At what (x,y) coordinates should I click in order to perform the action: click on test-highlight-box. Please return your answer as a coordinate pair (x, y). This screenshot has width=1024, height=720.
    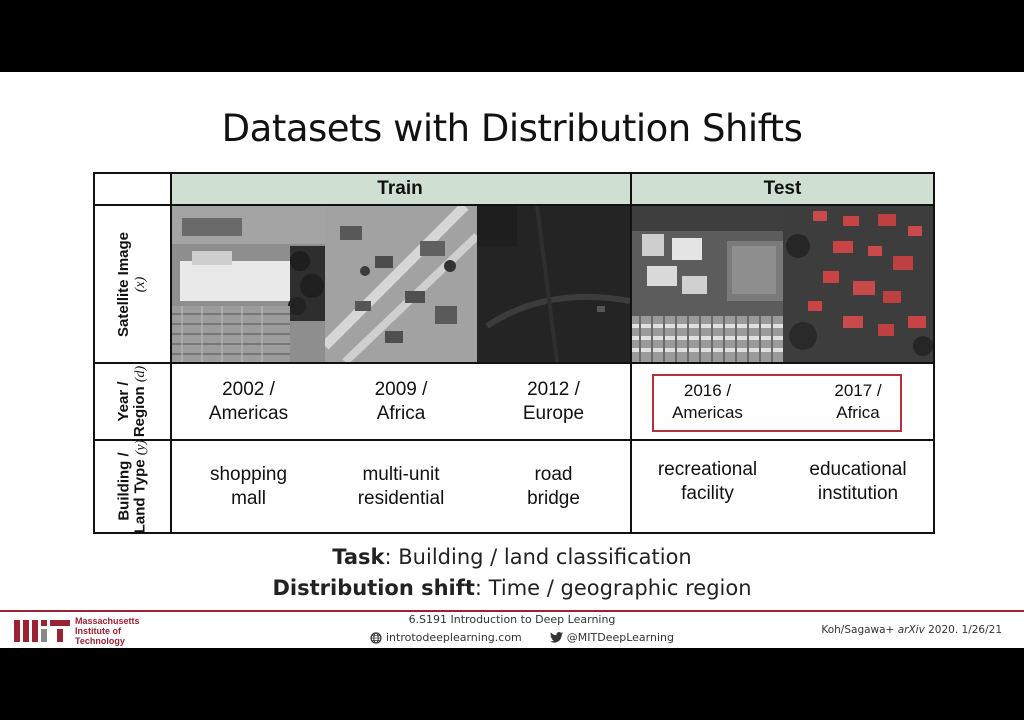
    Looking at the image, I should click on (777, 403).